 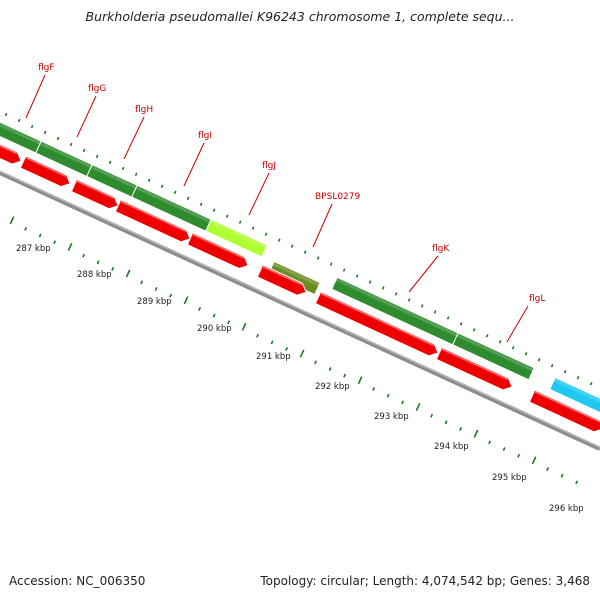 I want to click on kbp-label: 294 kbp, so click(x=451, y=447).